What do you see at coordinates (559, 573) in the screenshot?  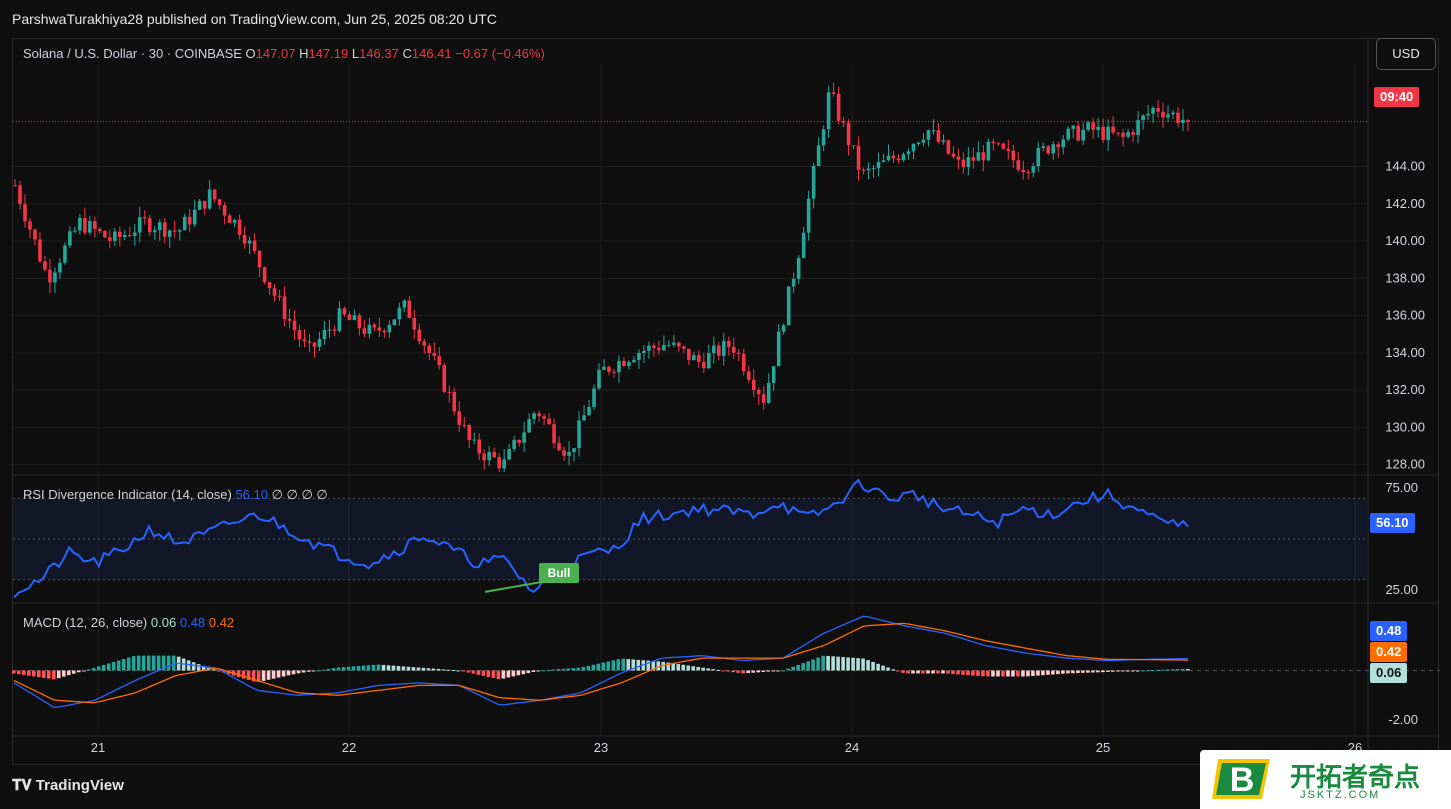 I see `bull-label: Bull` at bounding box center [559, 573].